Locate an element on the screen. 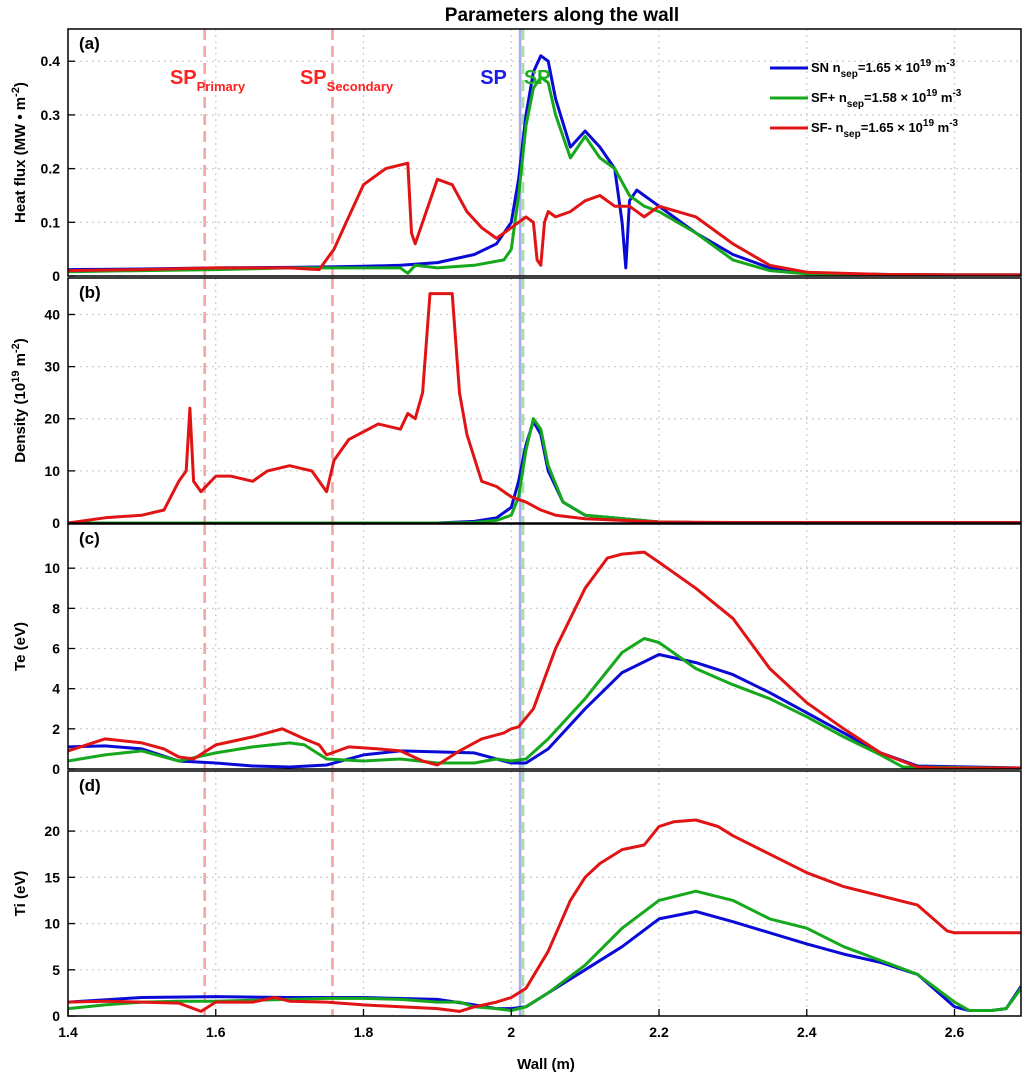 The width and height of the screenshot is (1022, 1074). panel-label-b: (b) is located at coordinates (90, 292).